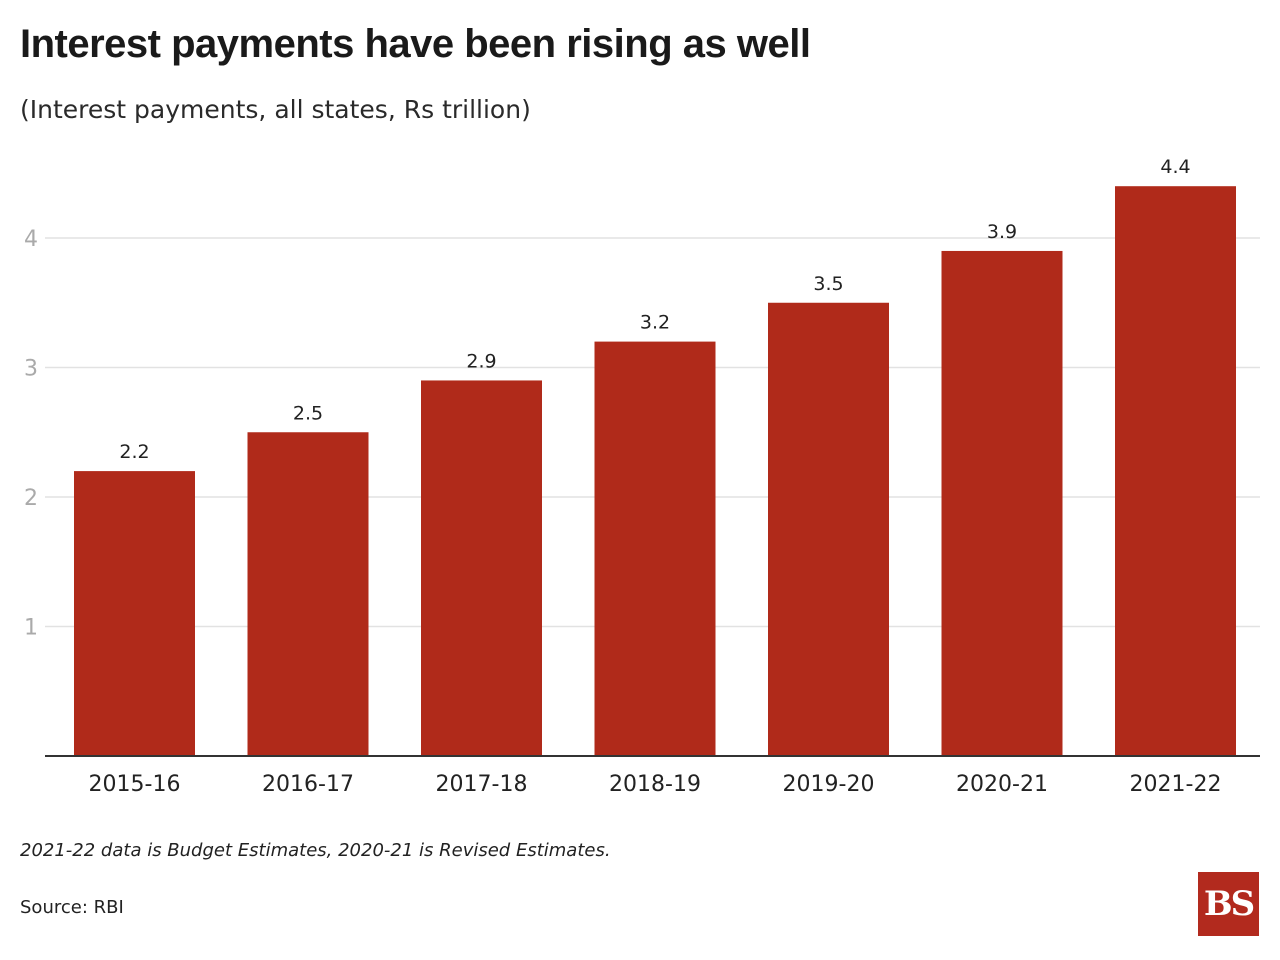 The height and width of the screenshot is (960, 1280). I want to click on bs-logo: BS, so click(1228, 904).